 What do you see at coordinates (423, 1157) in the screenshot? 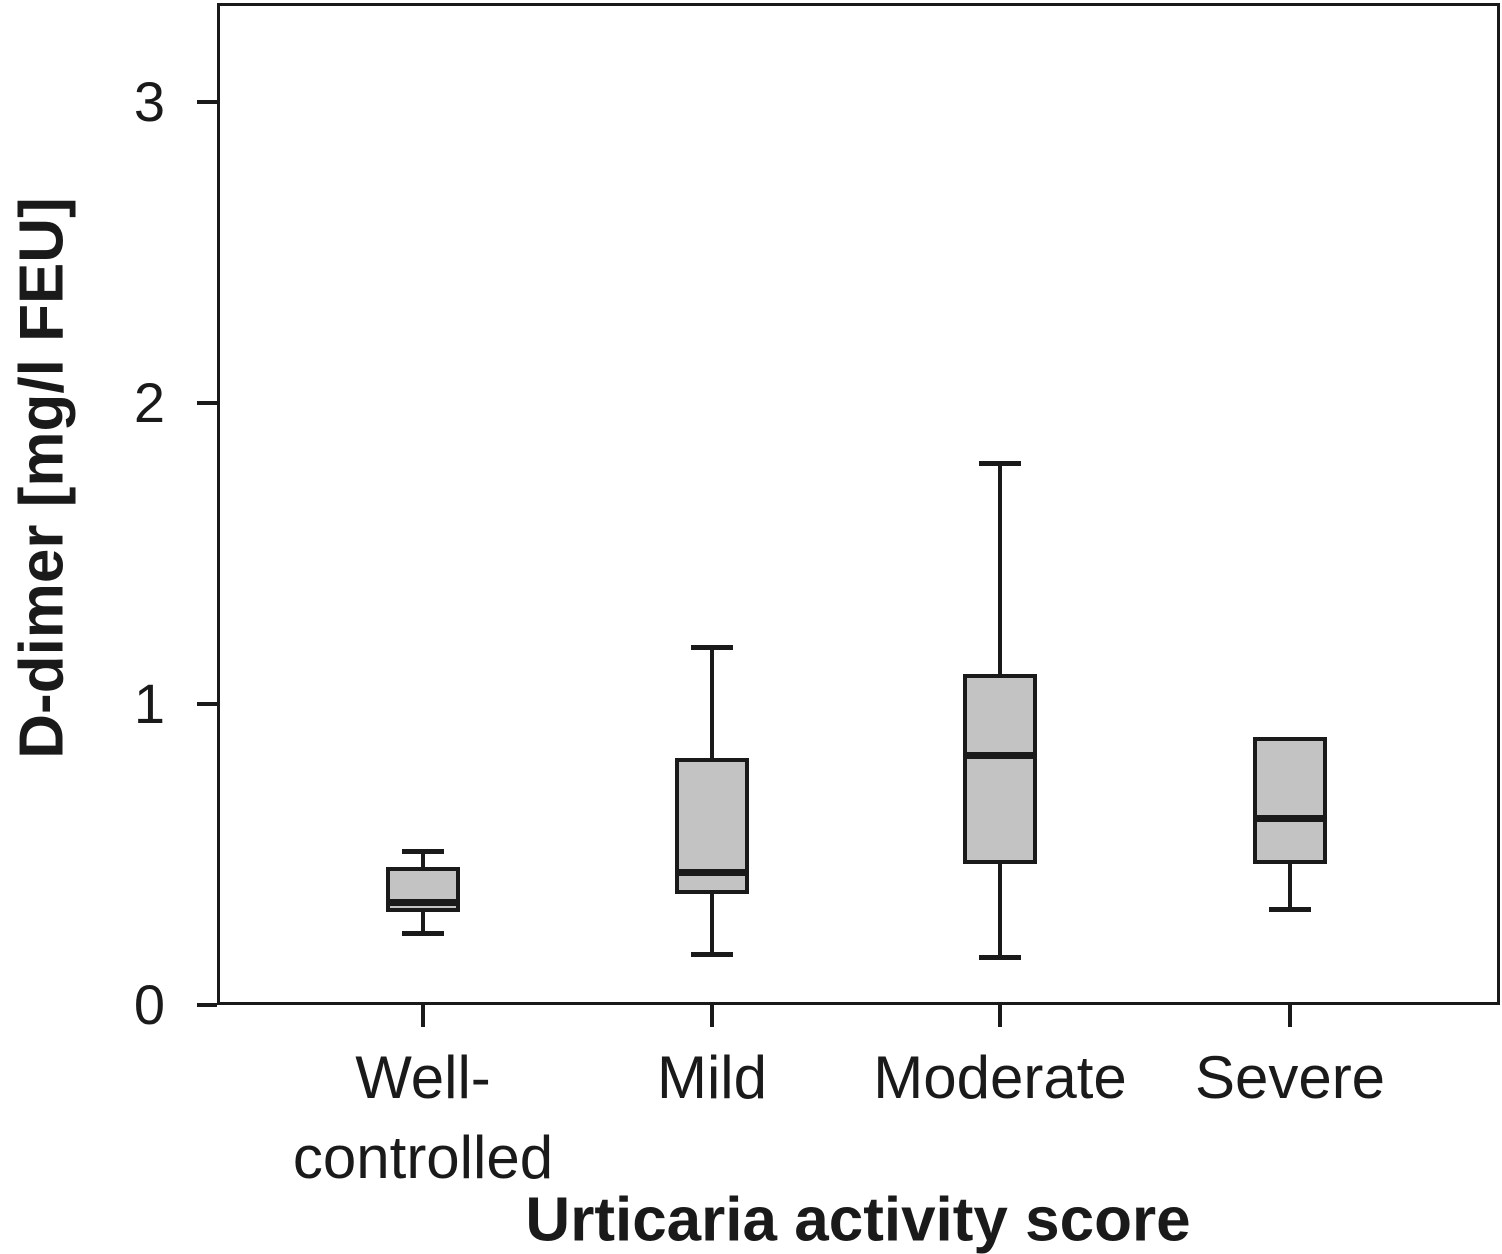
I see `x-category-label: controlled` at bounding box center [423, 1157].